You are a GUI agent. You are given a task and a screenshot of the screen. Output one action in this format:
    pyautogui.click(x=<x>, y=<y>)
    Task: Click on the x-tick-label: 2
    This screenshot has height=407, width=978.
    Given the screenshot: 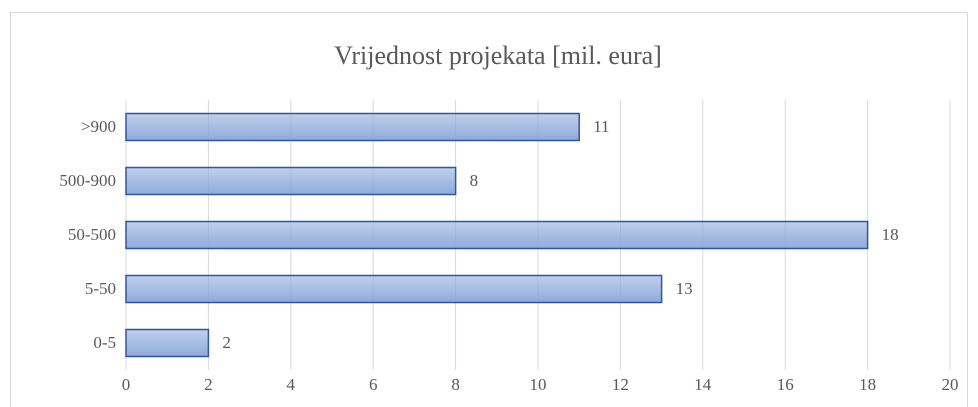 What is the action you would take?
    pyautogui.click(x=208, y=384)
    